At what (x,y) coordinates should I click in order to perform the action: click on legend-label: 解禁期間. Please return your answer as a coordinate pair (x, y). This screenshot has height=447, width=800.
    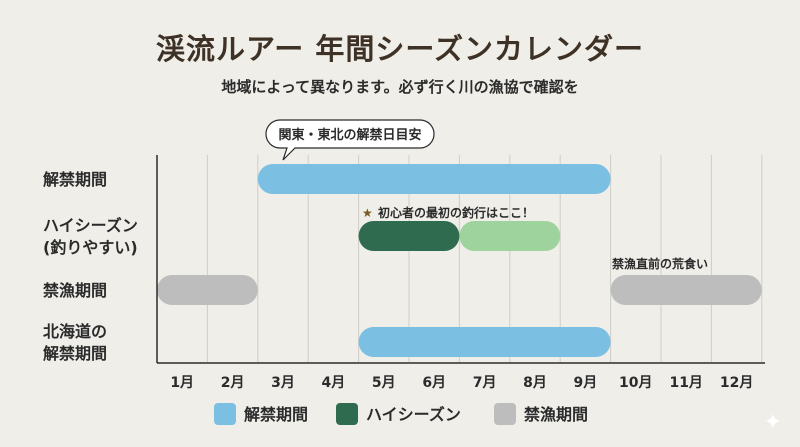
    Looking at the image, I should click on (276, 414).